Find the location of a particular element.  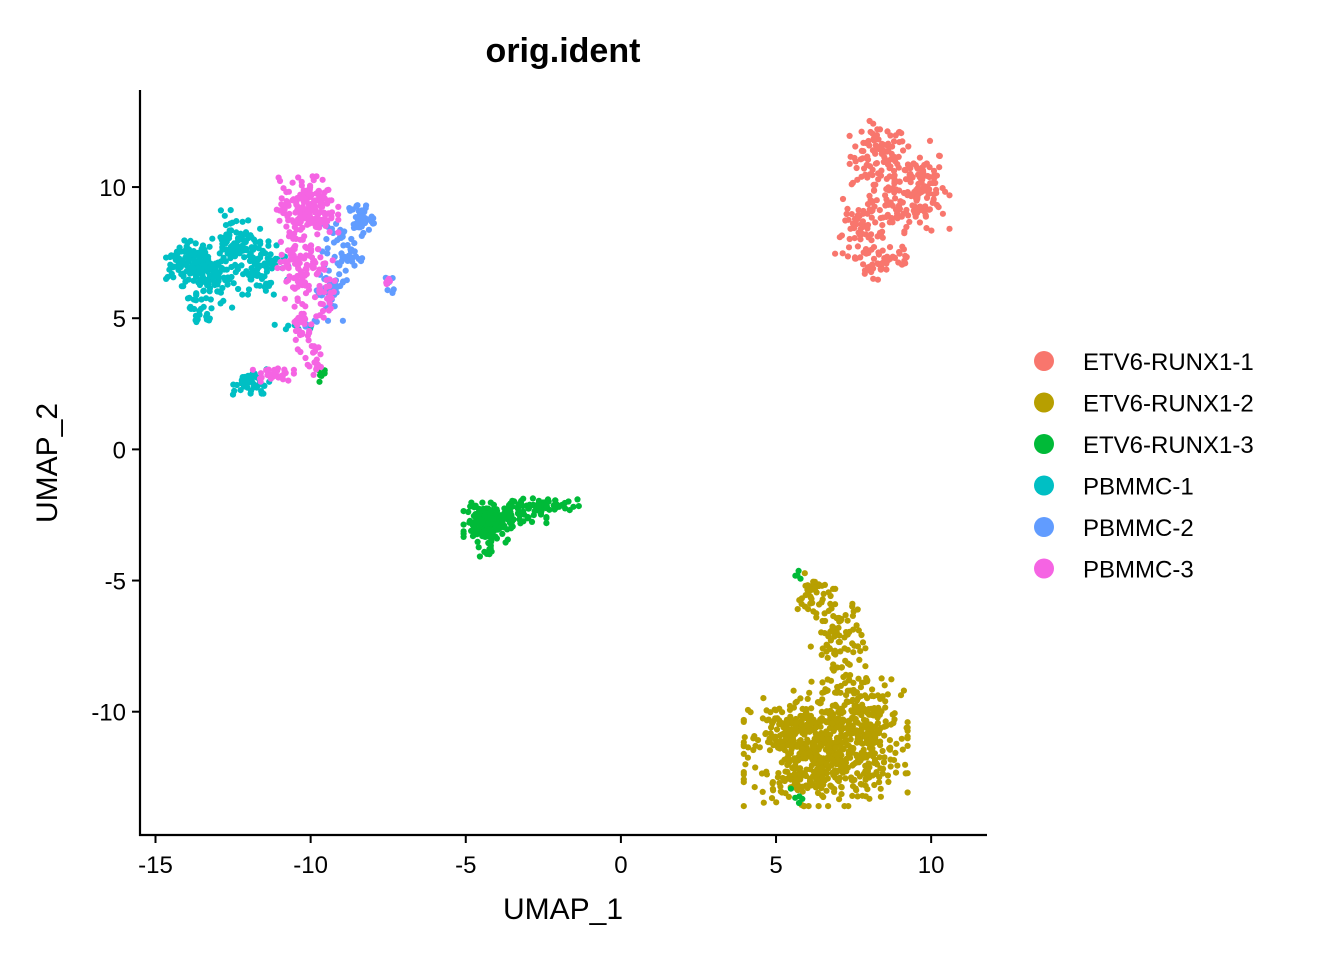

y-axis-title: UMAP_2 is located at coordinates (47, 463).